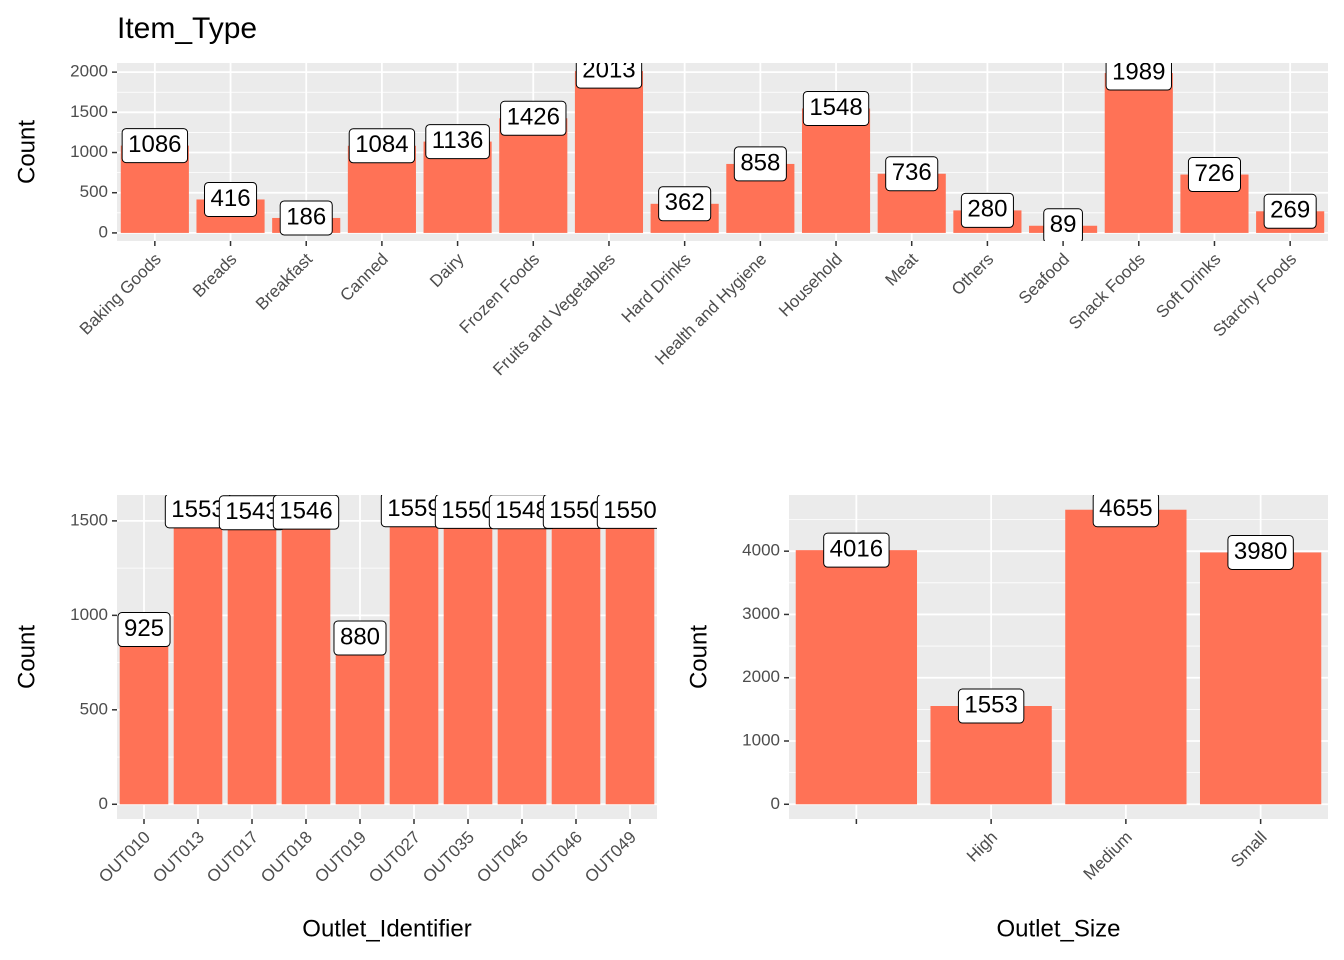 This screenshot has width=1344, height=960. What do you see at coordinates (413, 508) in the screenshot?
I see `value-label-text: 1559` at bounding box center [413, 508].